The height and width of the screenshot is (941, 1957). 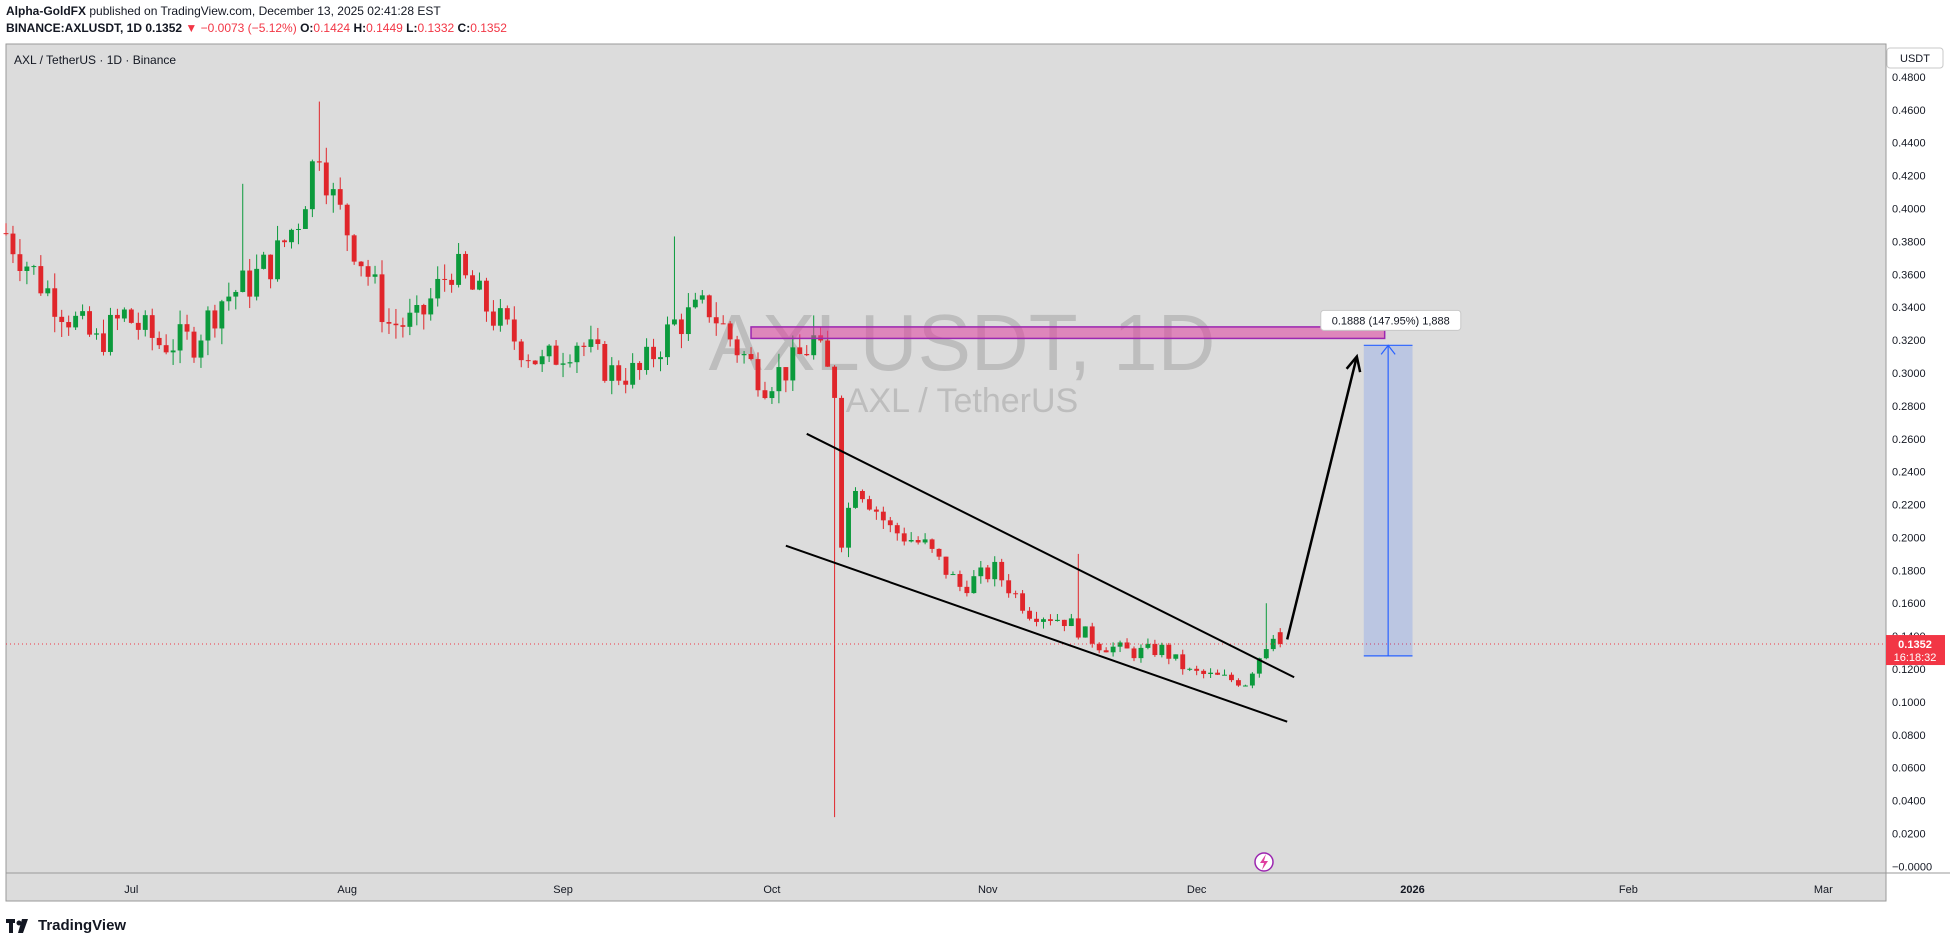 What do you see at coordinates (1909, 144) in the screenshot?
I see `y-tick-label: 0.4400` at bounding box center [1909, 144].